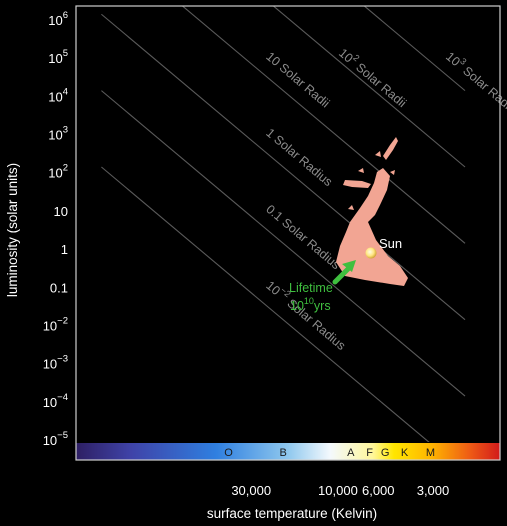 The height and width of the screenshot is (526, 507). I want to click on y-tick-label: 10³, so click(58, 134).